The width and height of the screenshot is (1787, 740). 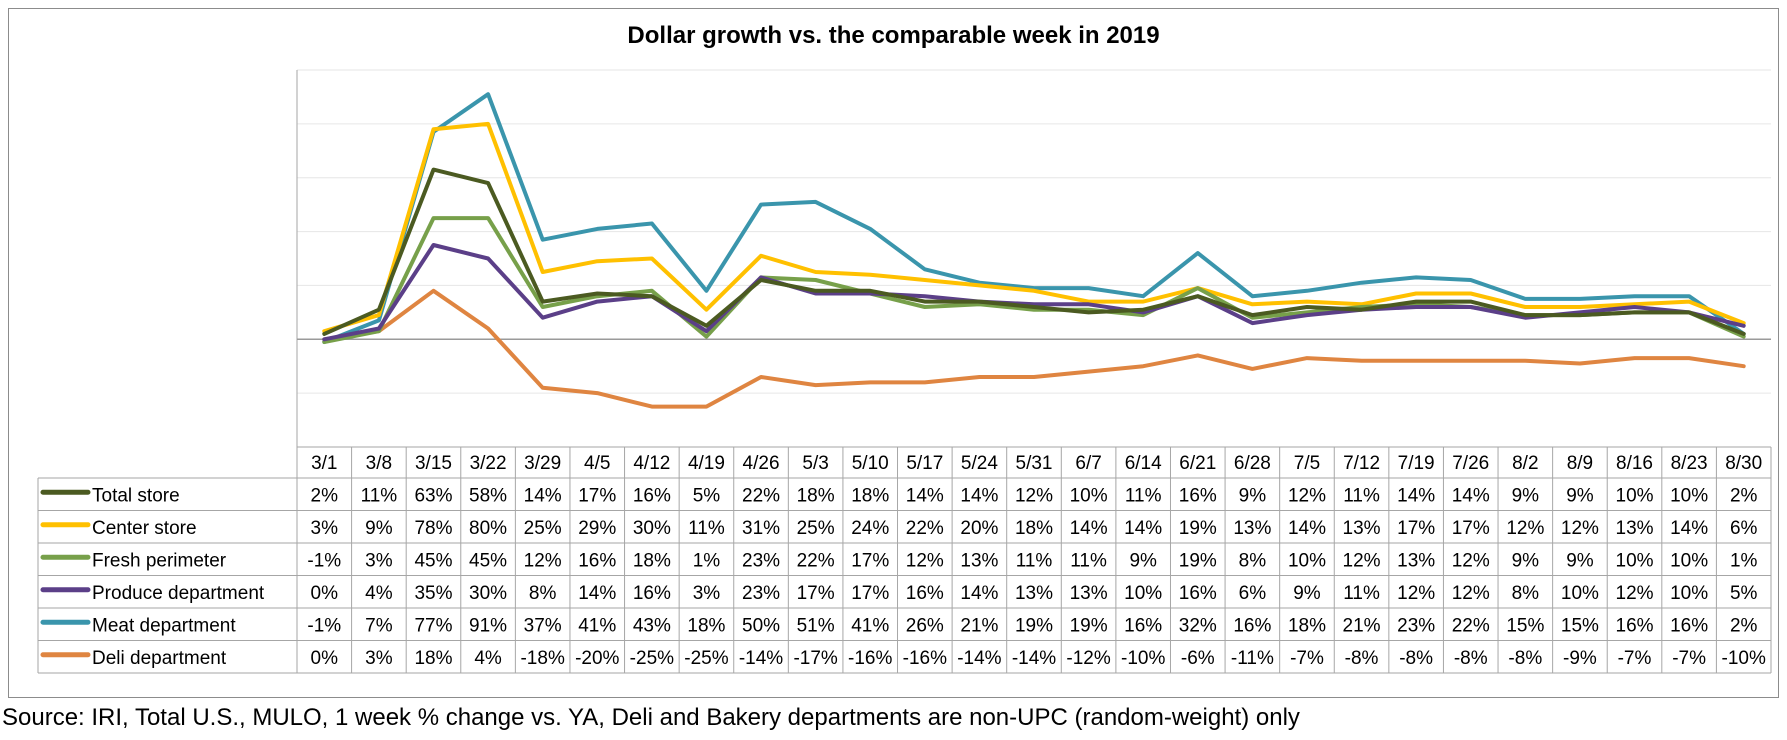 What do you see at coordinates (870, 528) in the screenshot?
I see `data-label: 24%` at bounding box center [870, 528].